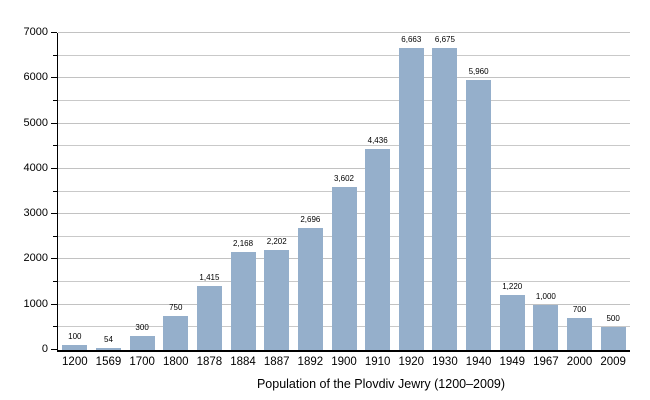  Describe the element at coordinates (243, 243) in the screenshot. I see `bar-value-label: 2,168` at that location.